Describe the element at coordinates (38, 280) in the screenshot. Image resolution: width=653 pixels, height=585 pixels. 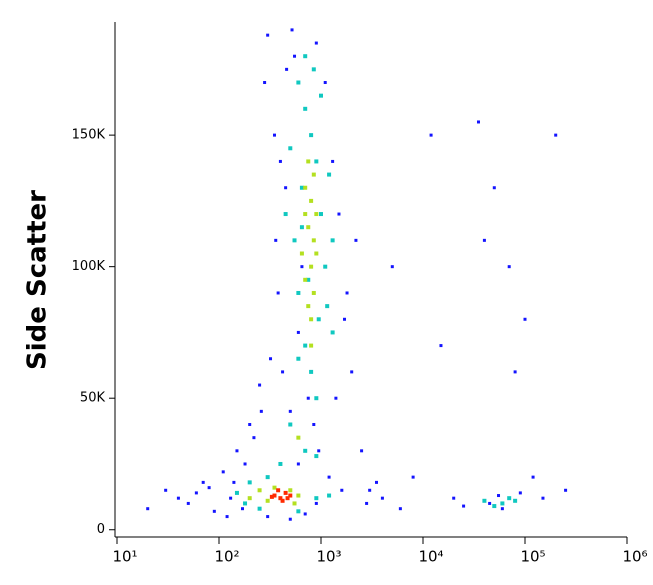
I see `y-axis-title: Side Scatter` at that location.